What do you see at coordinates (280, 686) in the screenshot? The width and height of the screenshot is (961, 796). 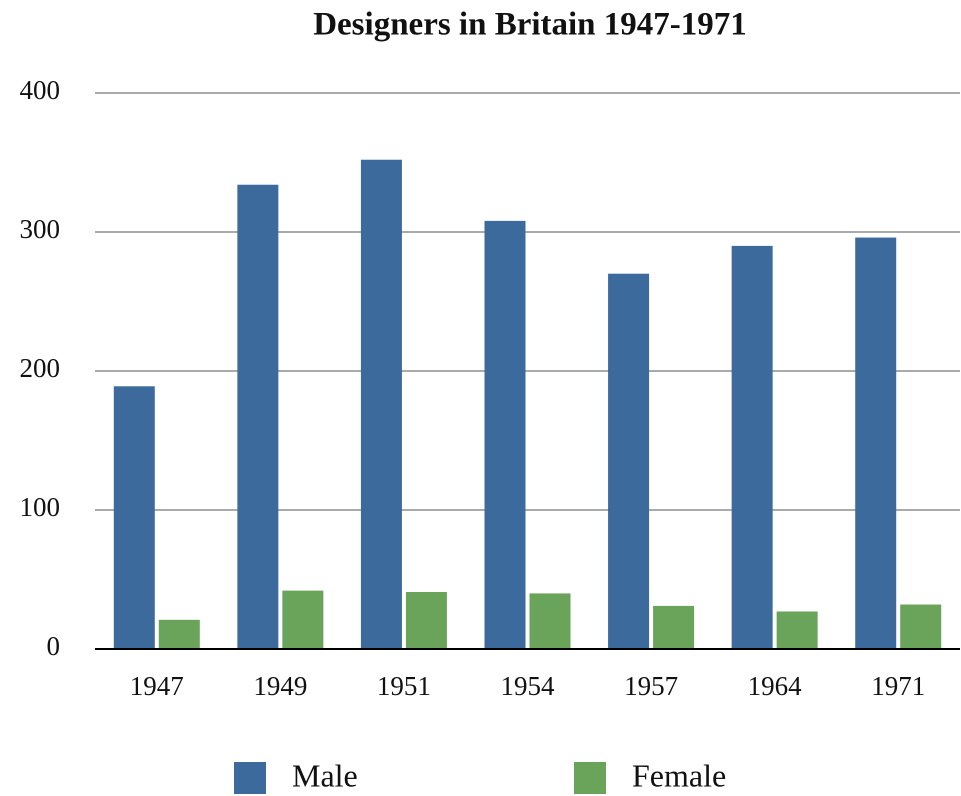 I see `x-tick-label: 1949` at bounding box center [280, 686].